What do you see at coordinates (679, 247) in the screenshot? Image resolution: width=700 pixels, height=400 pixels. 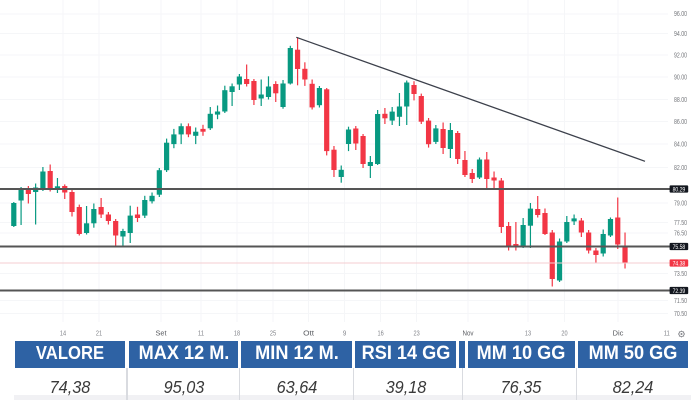 I see `svg-text: 75.58` at bounding box center [679, 247].